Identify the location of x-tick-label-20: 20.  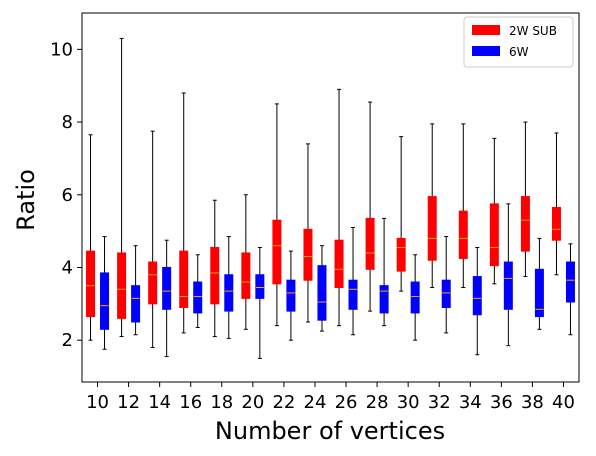
(252, 402).